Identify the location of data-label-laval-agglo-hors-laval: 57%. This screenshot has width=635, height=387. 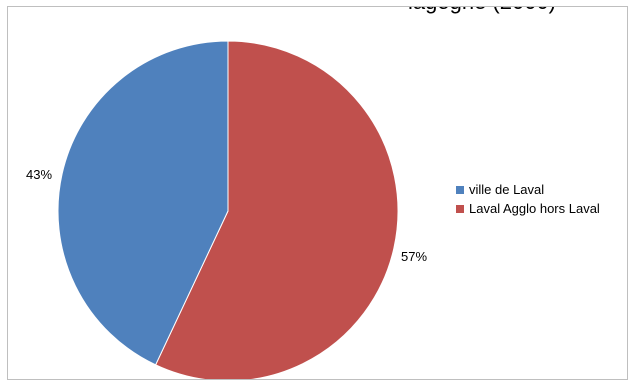
(414, 256).